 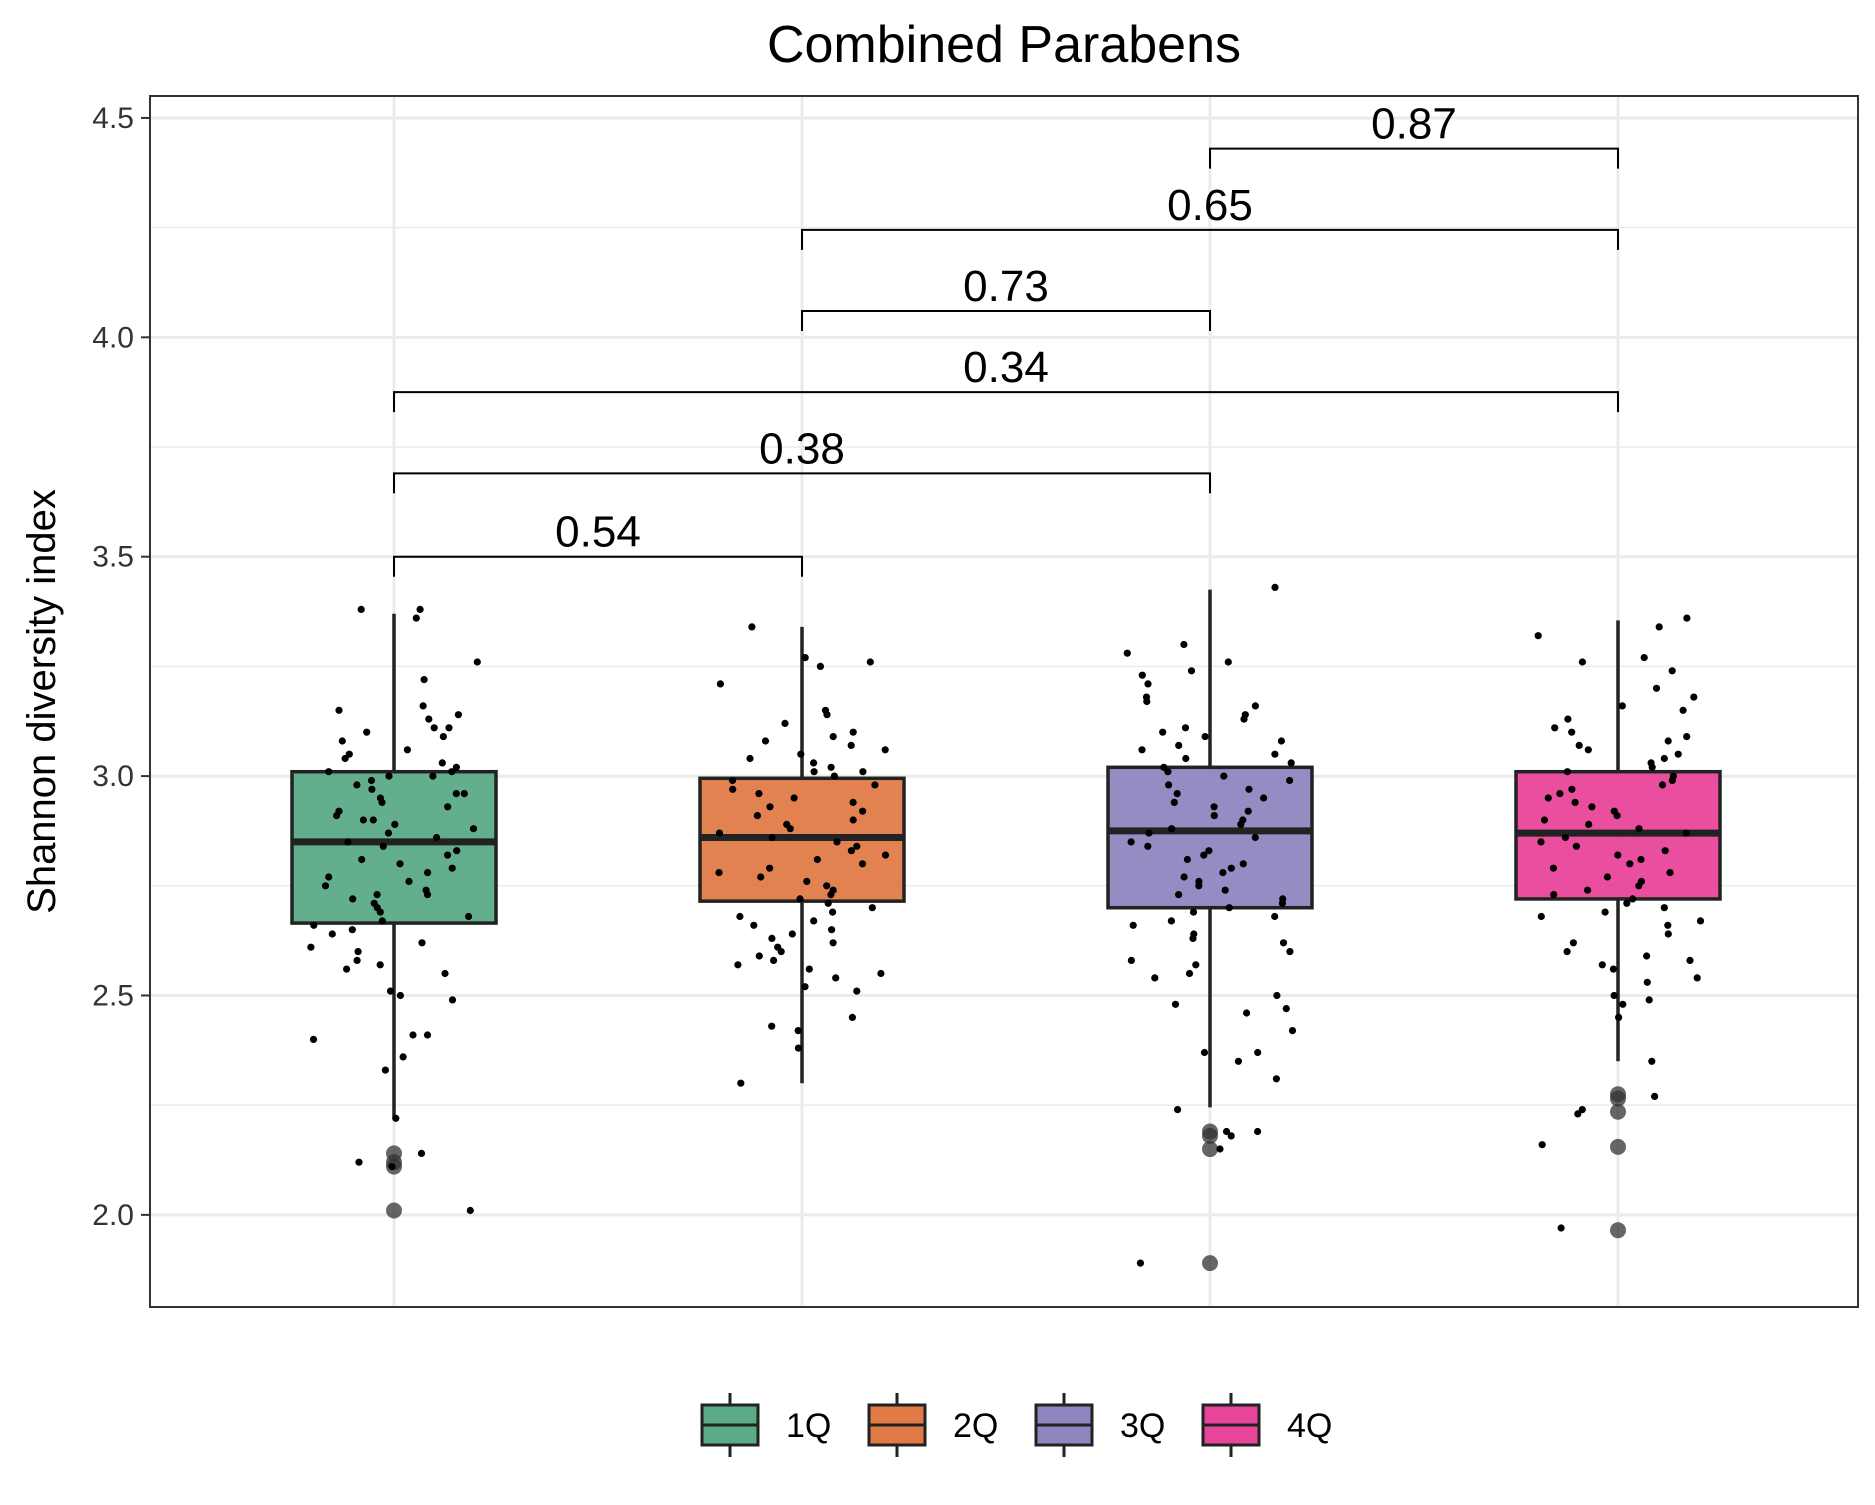 What do you see at coordinates (1099, 1425) in the screenshot?
I see `legend-item-3Q: 3Q` at bounding box center [1099, 1425].